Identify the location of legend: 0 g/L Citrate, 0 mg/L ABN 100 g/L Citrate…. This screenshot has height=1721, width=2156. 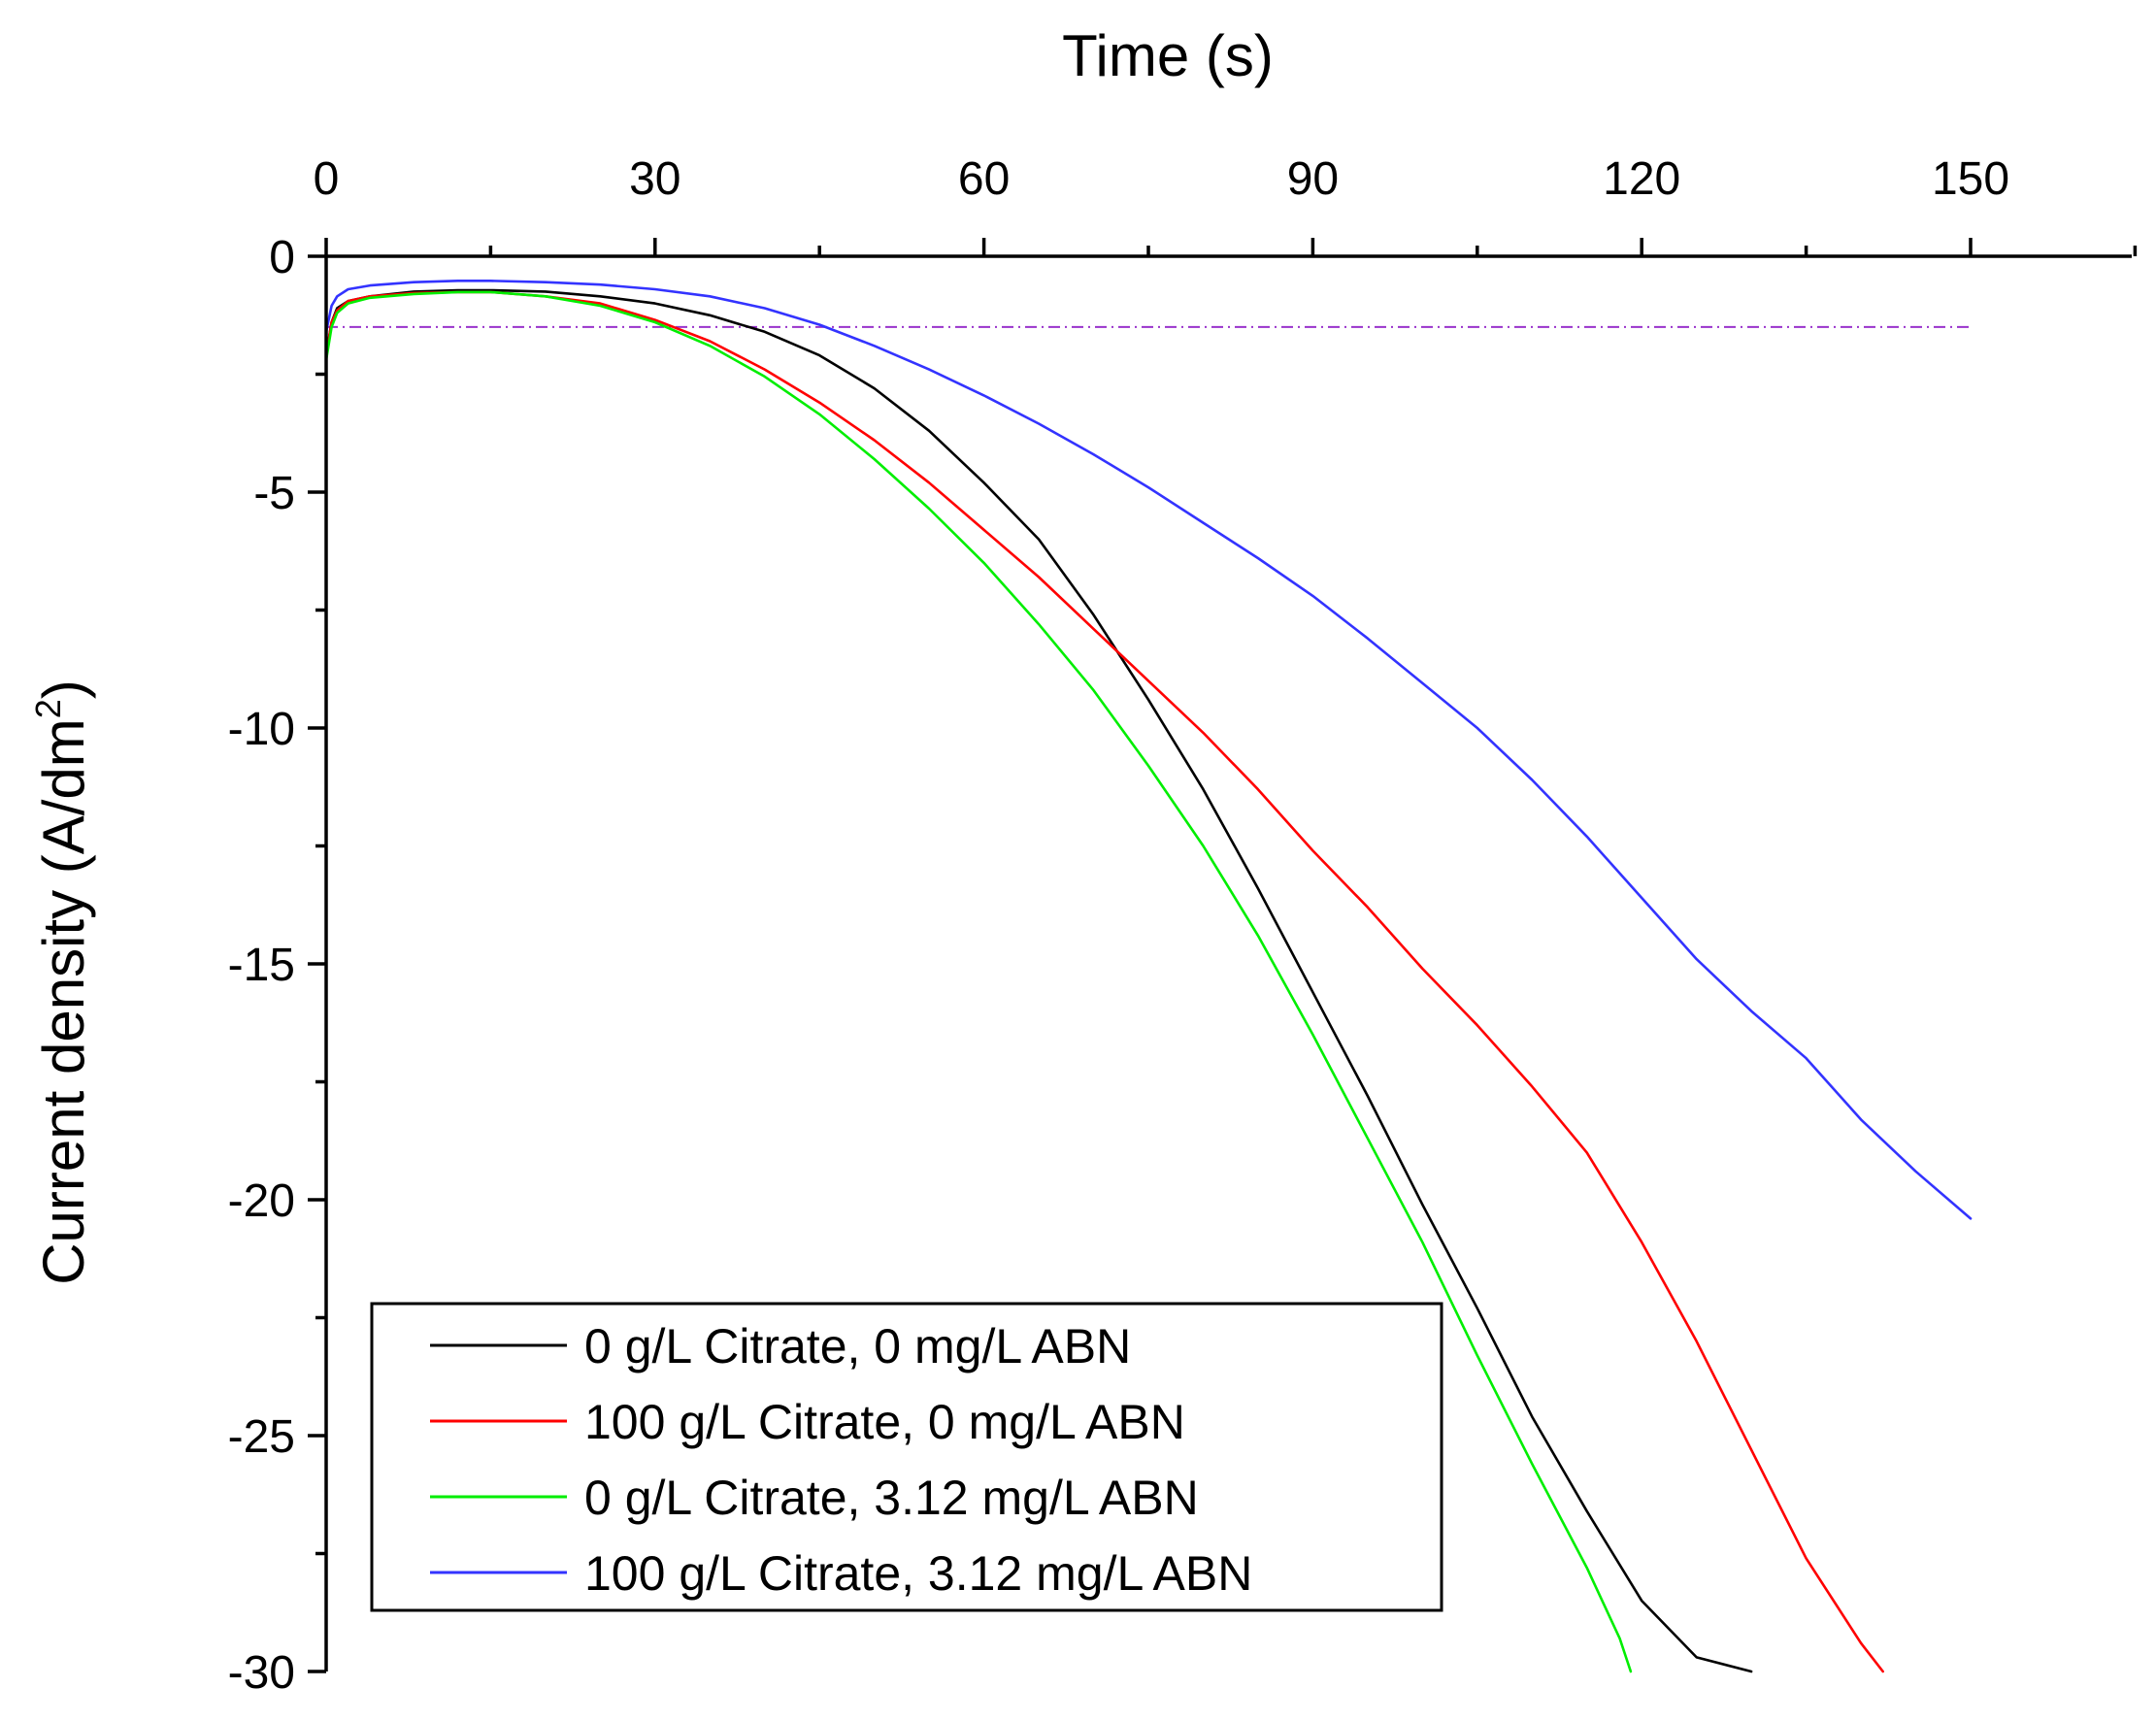
(907, 1457).